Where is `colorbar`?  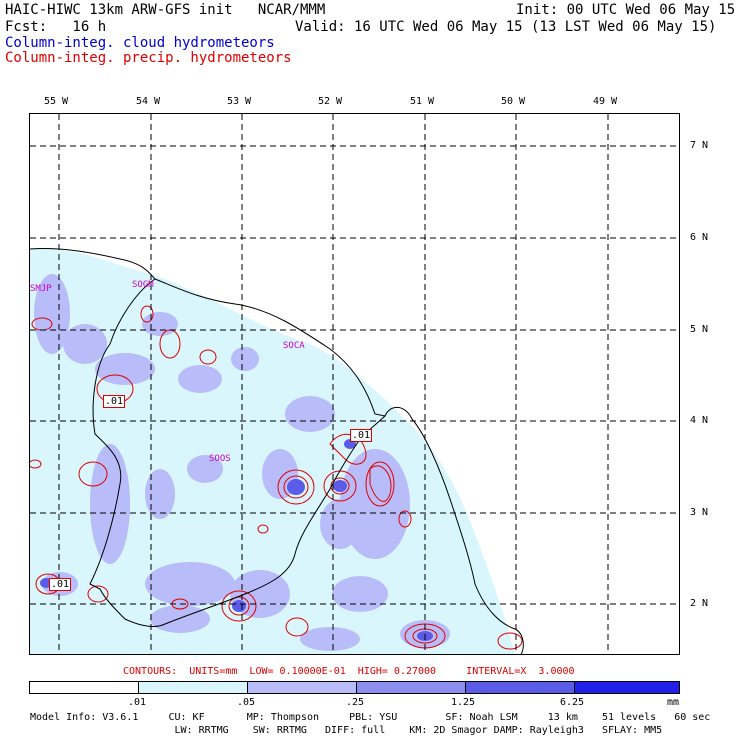 colorbar is located at coordinates (354, 687).